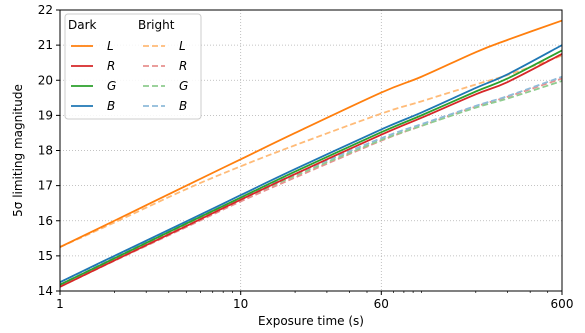 This screenshot has width=585, height=333. Describe the element at coordinates (111, 66) in the screenshot. I see `legend-label-dark-r: R` at that location.